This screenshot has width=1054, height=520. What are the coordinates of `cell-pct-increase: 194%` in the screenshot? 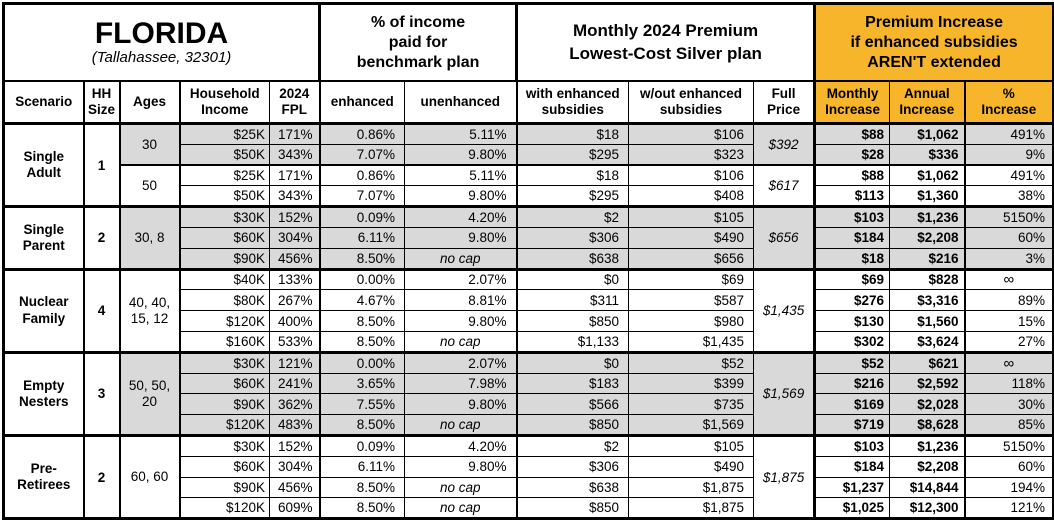 It's located at (1008, 487).